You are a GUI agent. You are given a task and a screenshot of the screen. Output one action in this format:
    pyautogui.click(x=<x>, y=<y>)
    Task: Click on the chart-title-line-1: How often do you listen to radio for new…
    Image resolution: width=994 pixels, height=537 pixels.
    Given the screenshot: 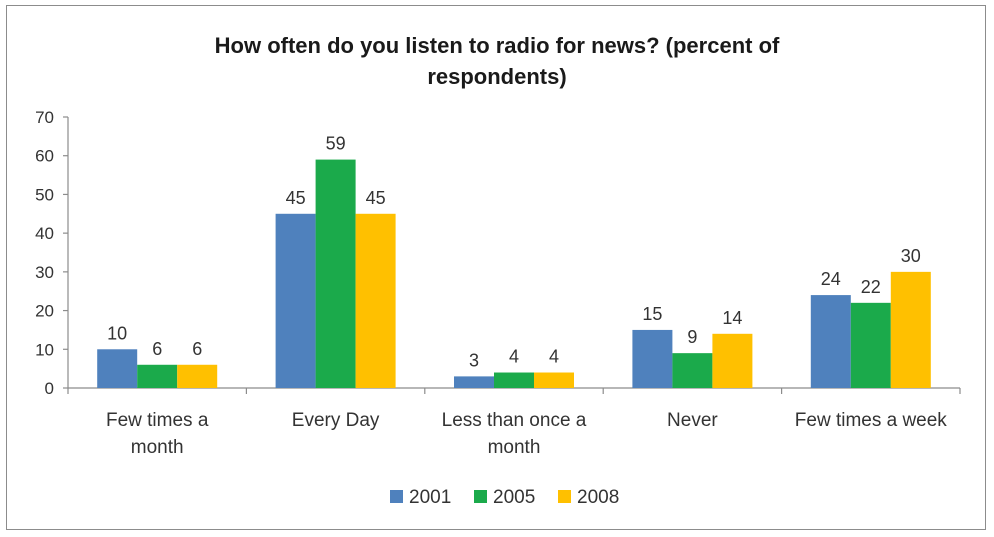 What is the action you would take?
    pyautogui.click(x=497, y=45)
    